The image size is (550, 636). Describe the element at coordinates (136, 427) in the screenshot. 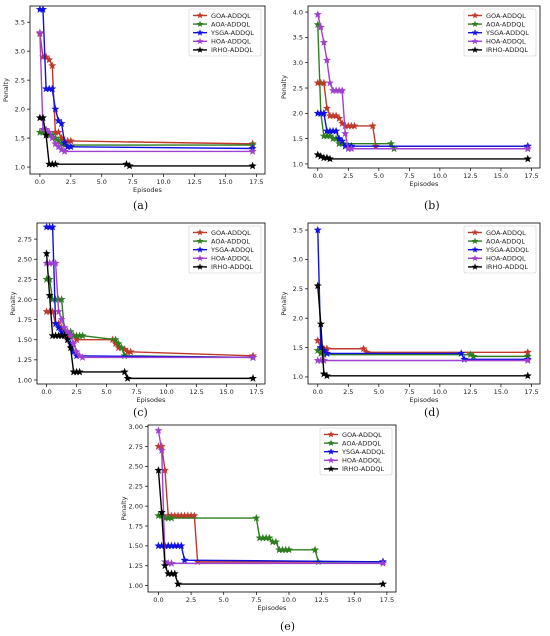

I see `y-tick-label: 3.00` at that location.